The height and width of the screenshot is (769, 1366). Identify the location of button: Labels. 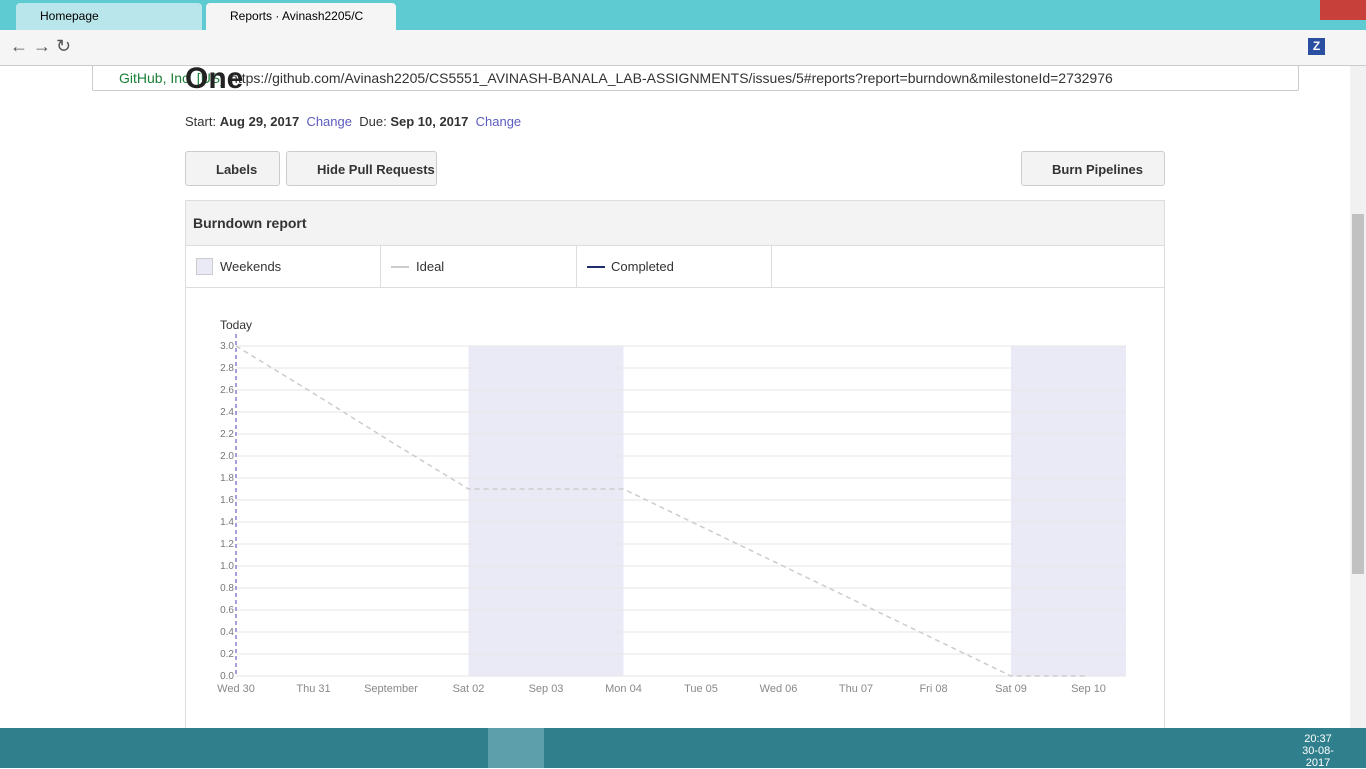
(232, 168).